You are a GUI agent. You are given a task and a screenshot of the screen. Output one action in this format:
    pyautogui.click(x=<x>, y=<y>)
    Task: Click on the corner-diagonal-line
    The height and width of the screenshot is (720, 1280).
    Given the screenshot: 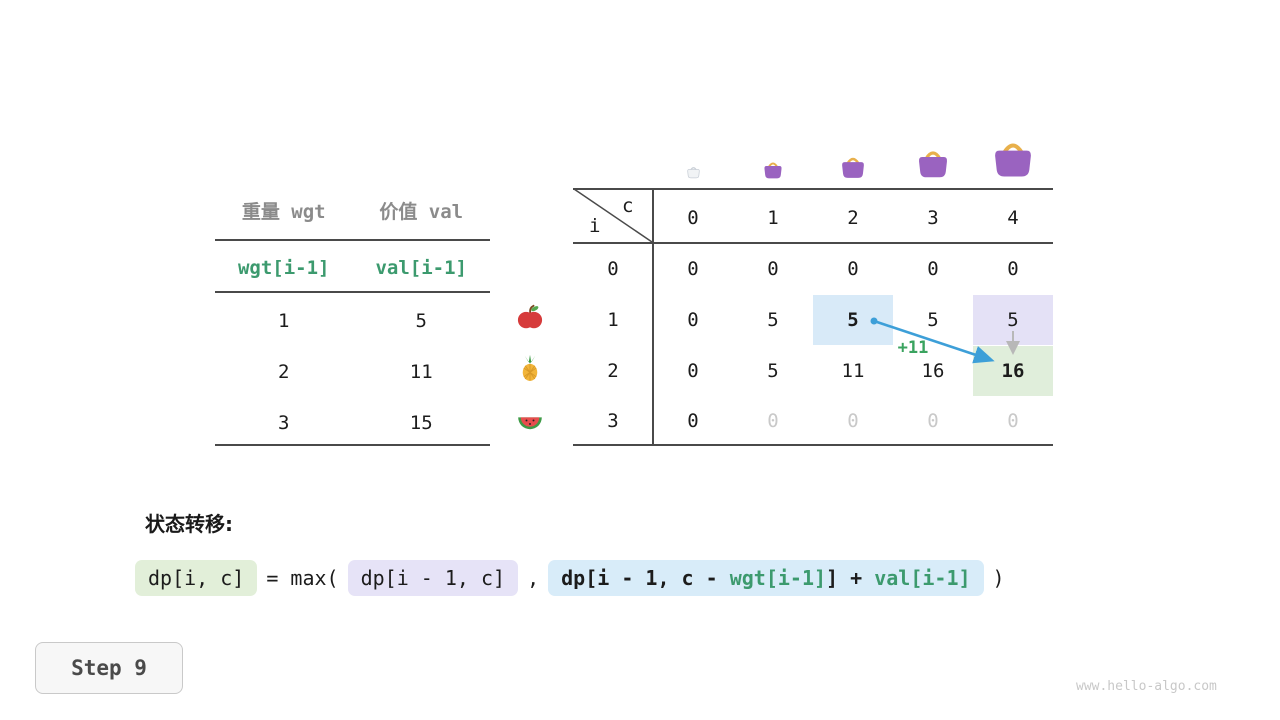 What is the action you would take?
    pyautogui.click(x=613, y=215)
    